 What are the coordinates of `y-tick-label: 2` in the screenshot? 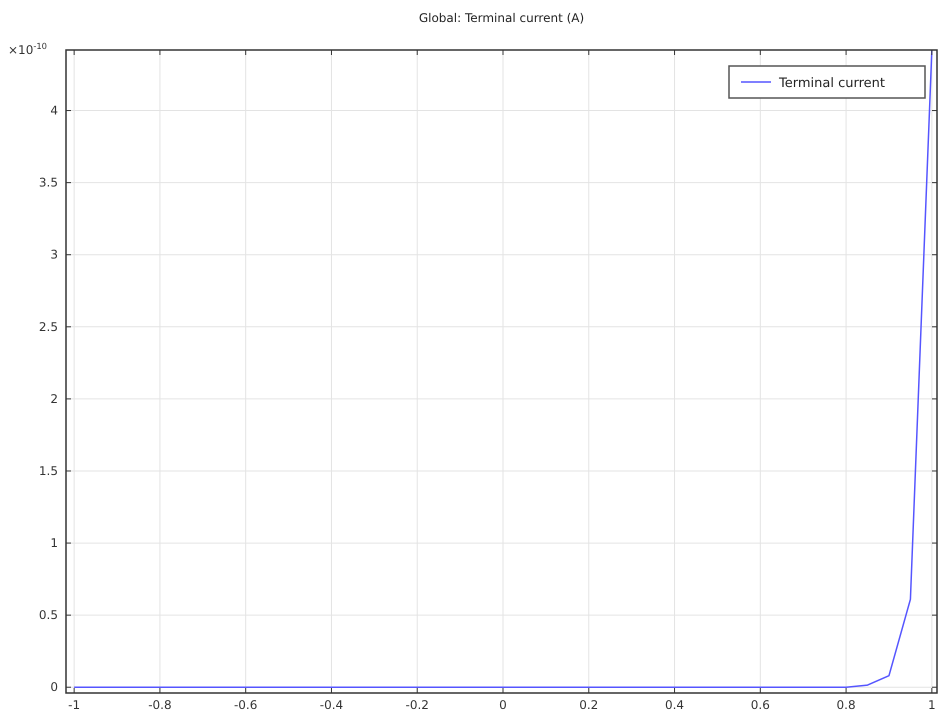 It's located at (54, 399).